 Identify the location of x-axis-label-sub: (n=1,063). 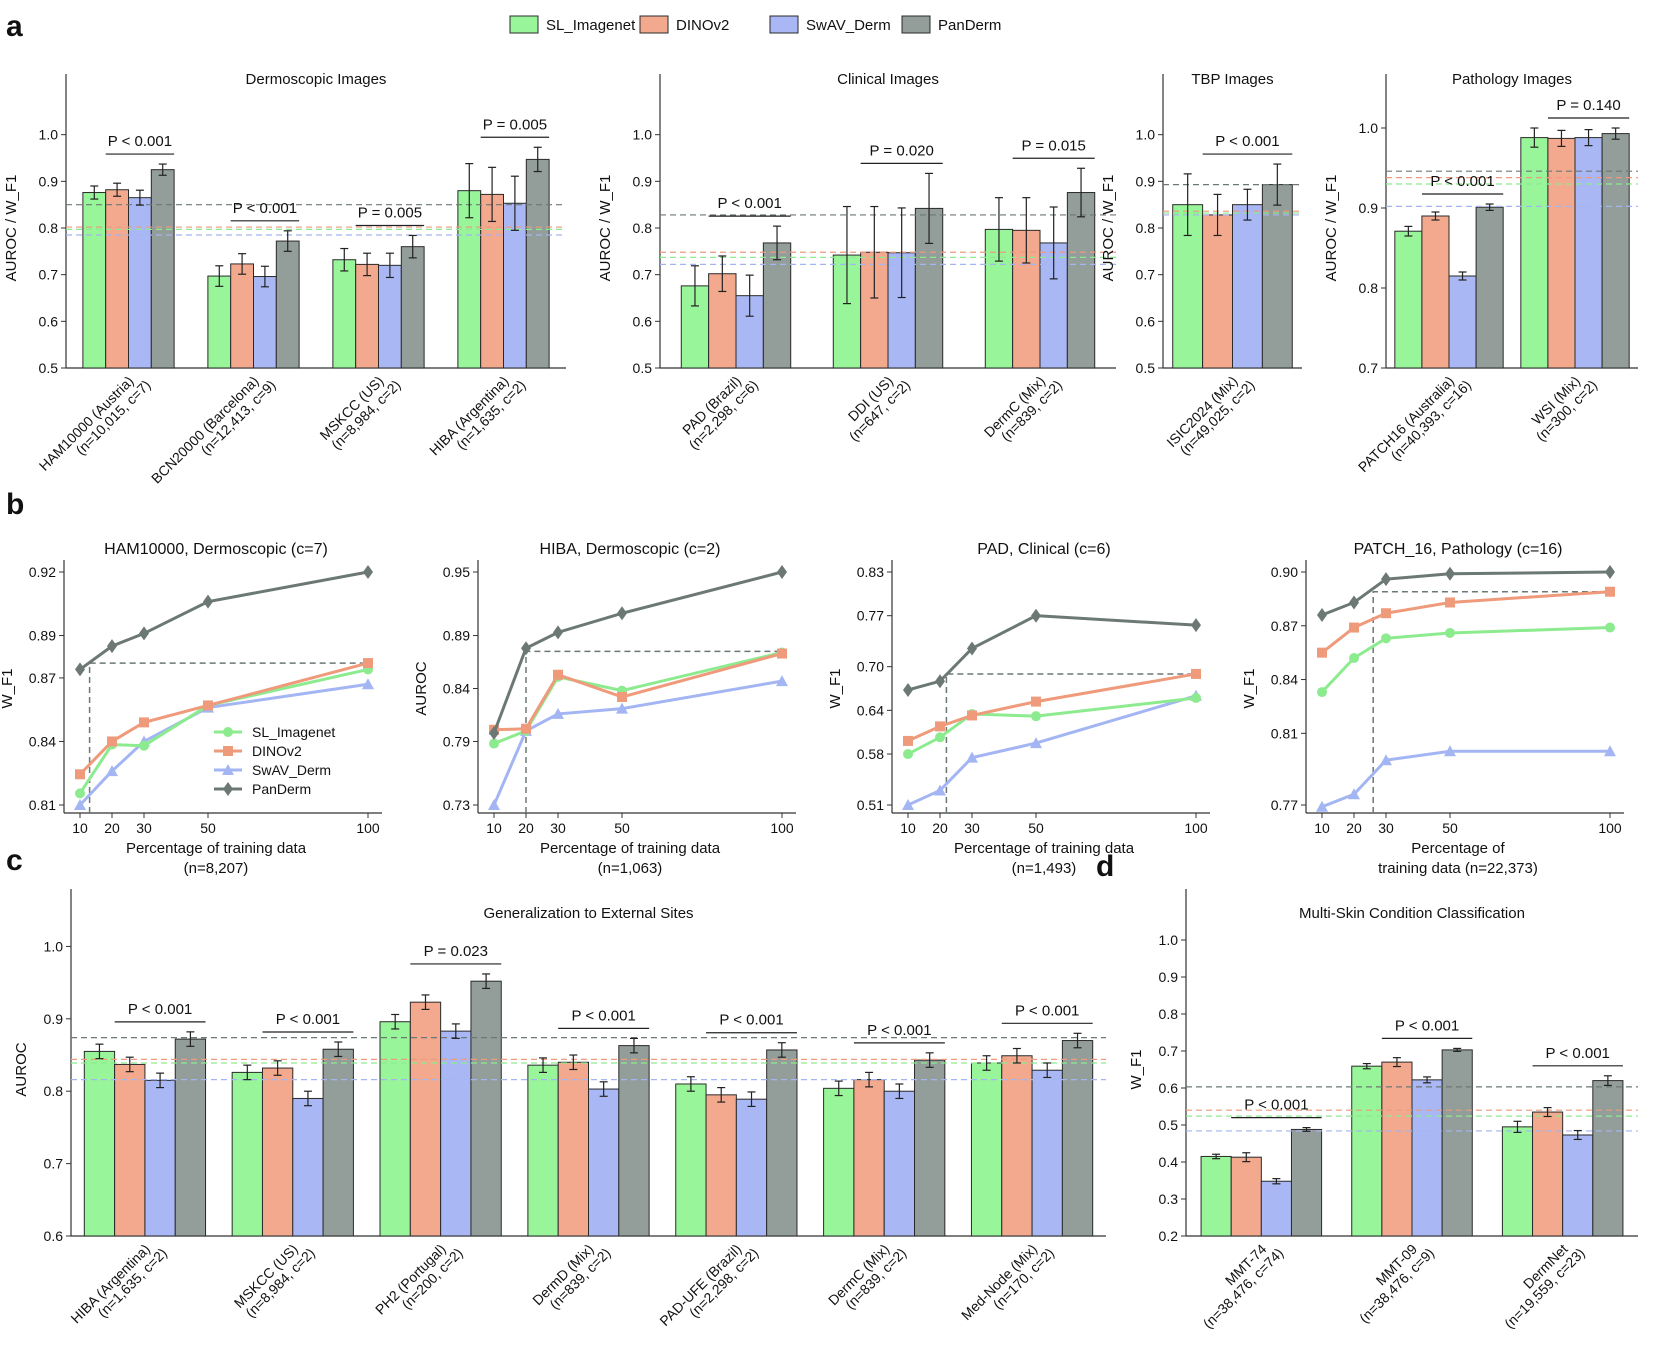
(630, 868).